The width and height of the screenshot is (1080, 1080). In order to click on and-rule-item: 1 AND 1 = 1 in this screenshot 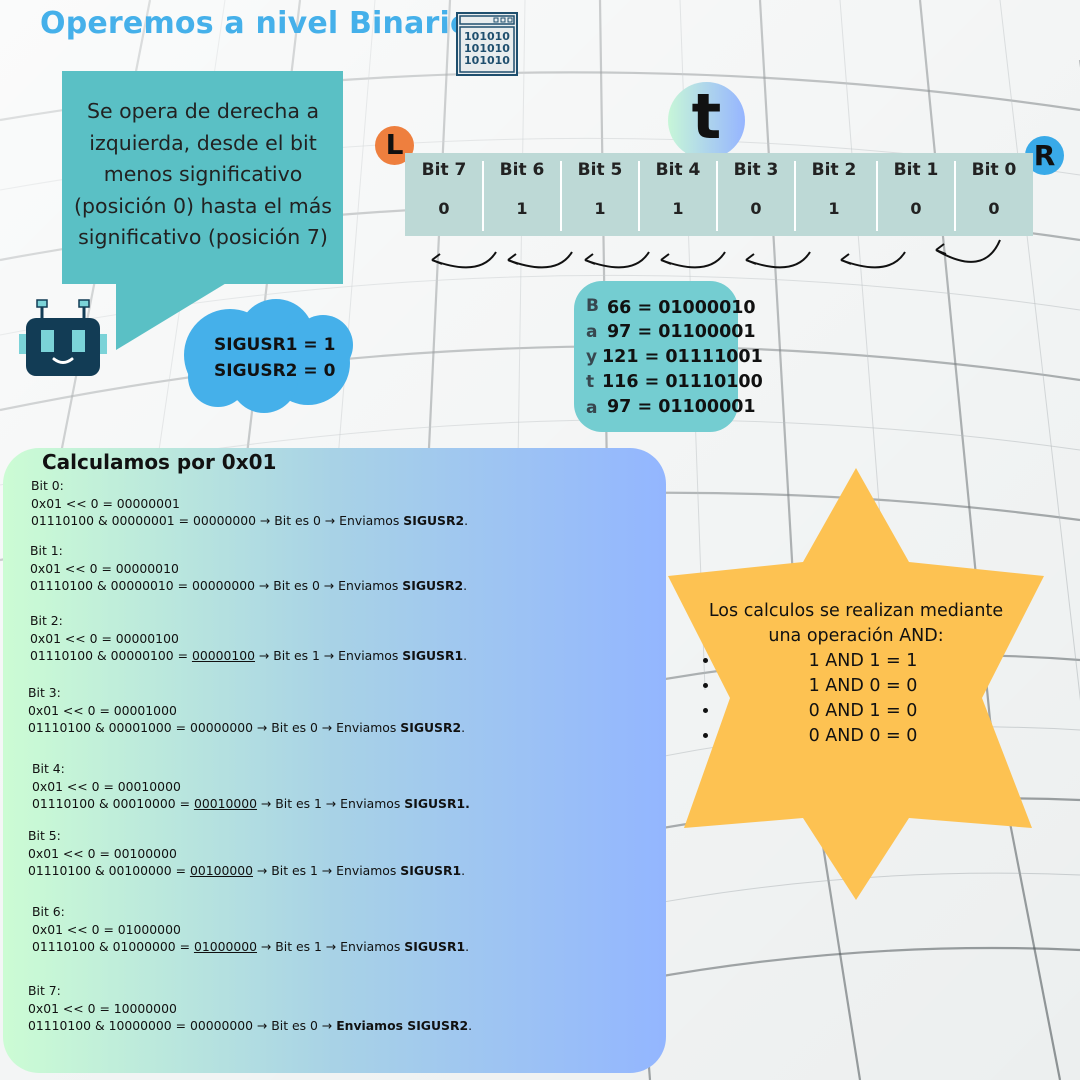, I will do `click(863, 661)`.